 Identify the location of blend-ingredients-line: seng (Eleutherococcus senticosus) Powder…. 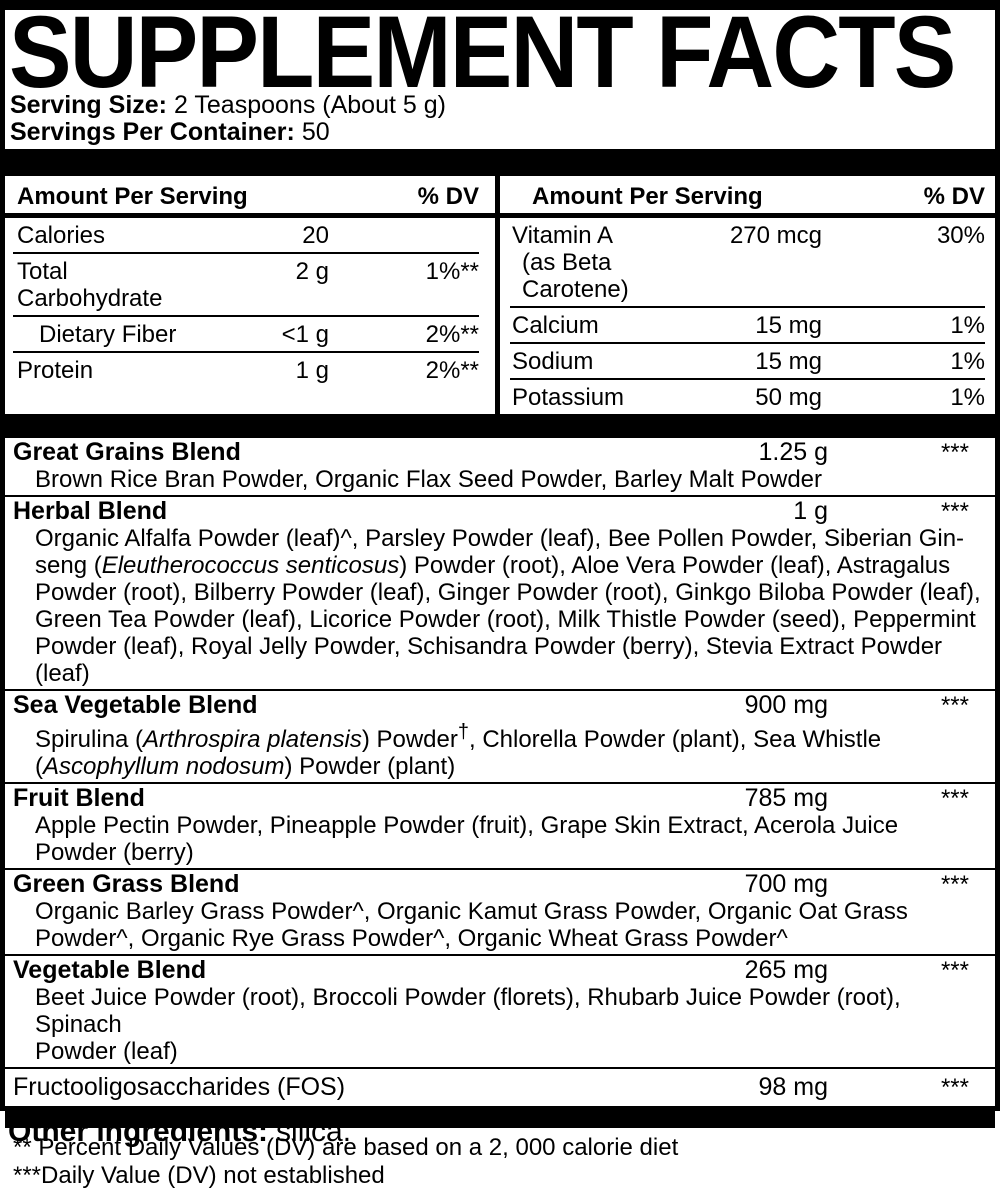
(493, 565).